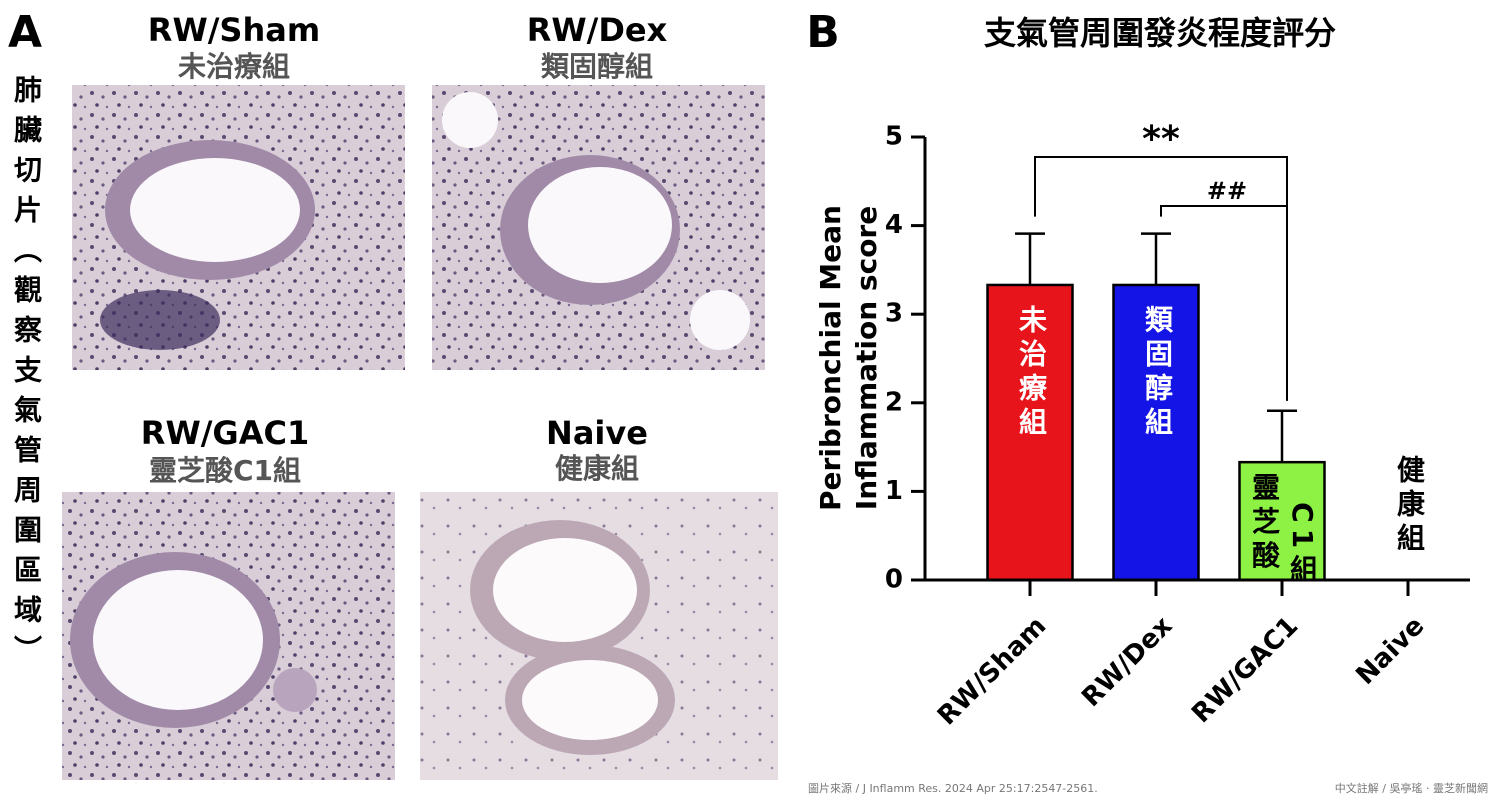 This screenshot has height=807, width=1495. What do you see at coordinates (597, 66) in the screenshot?
I see `image-subtitle: 類固醇組` at bounding box center [597, 66].